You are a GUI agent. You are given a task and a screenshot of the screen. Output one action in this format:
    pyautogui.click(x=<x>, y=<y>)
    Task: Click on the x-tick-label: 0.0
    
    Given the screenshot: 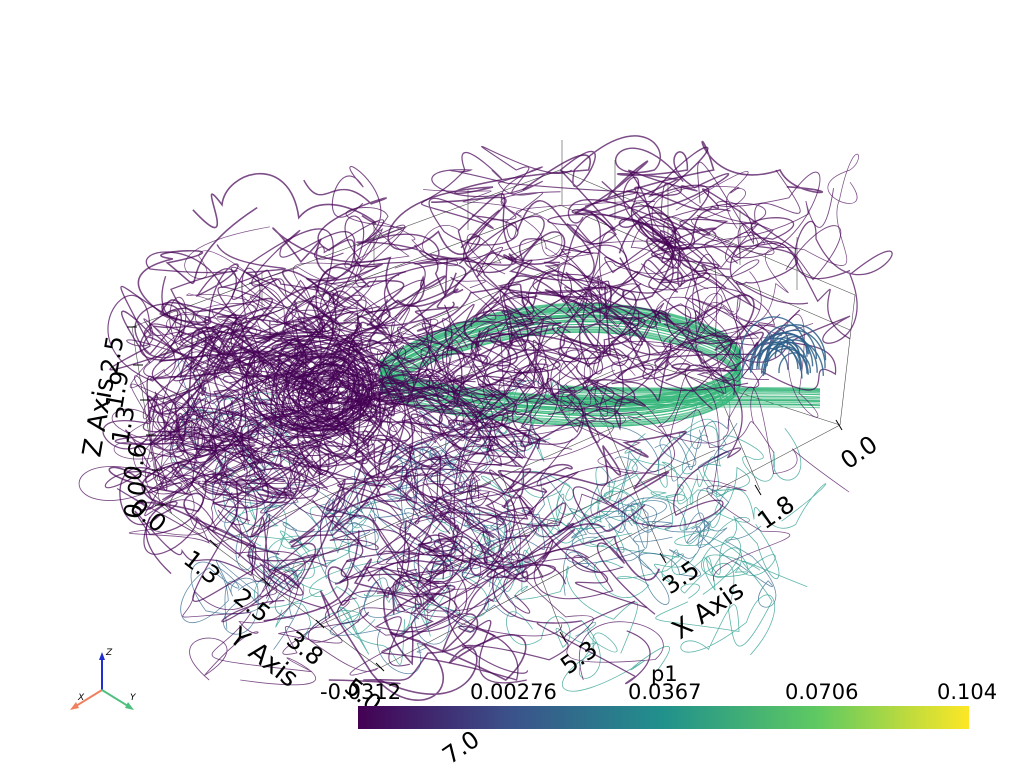 What is the action you would take?
    pyautogui.click(x=858, y=452)
    